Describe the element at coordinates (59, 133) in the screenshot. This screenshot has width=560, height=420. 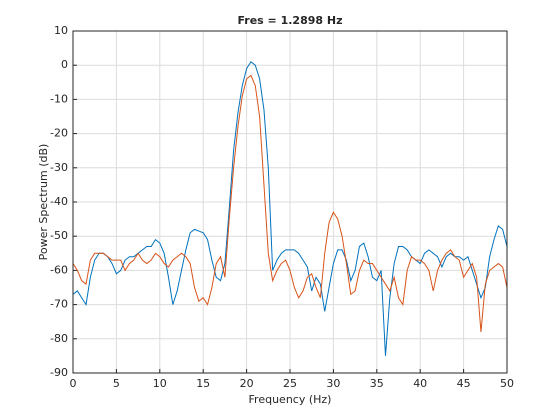
I see `y-tick-label: -20` at that location.